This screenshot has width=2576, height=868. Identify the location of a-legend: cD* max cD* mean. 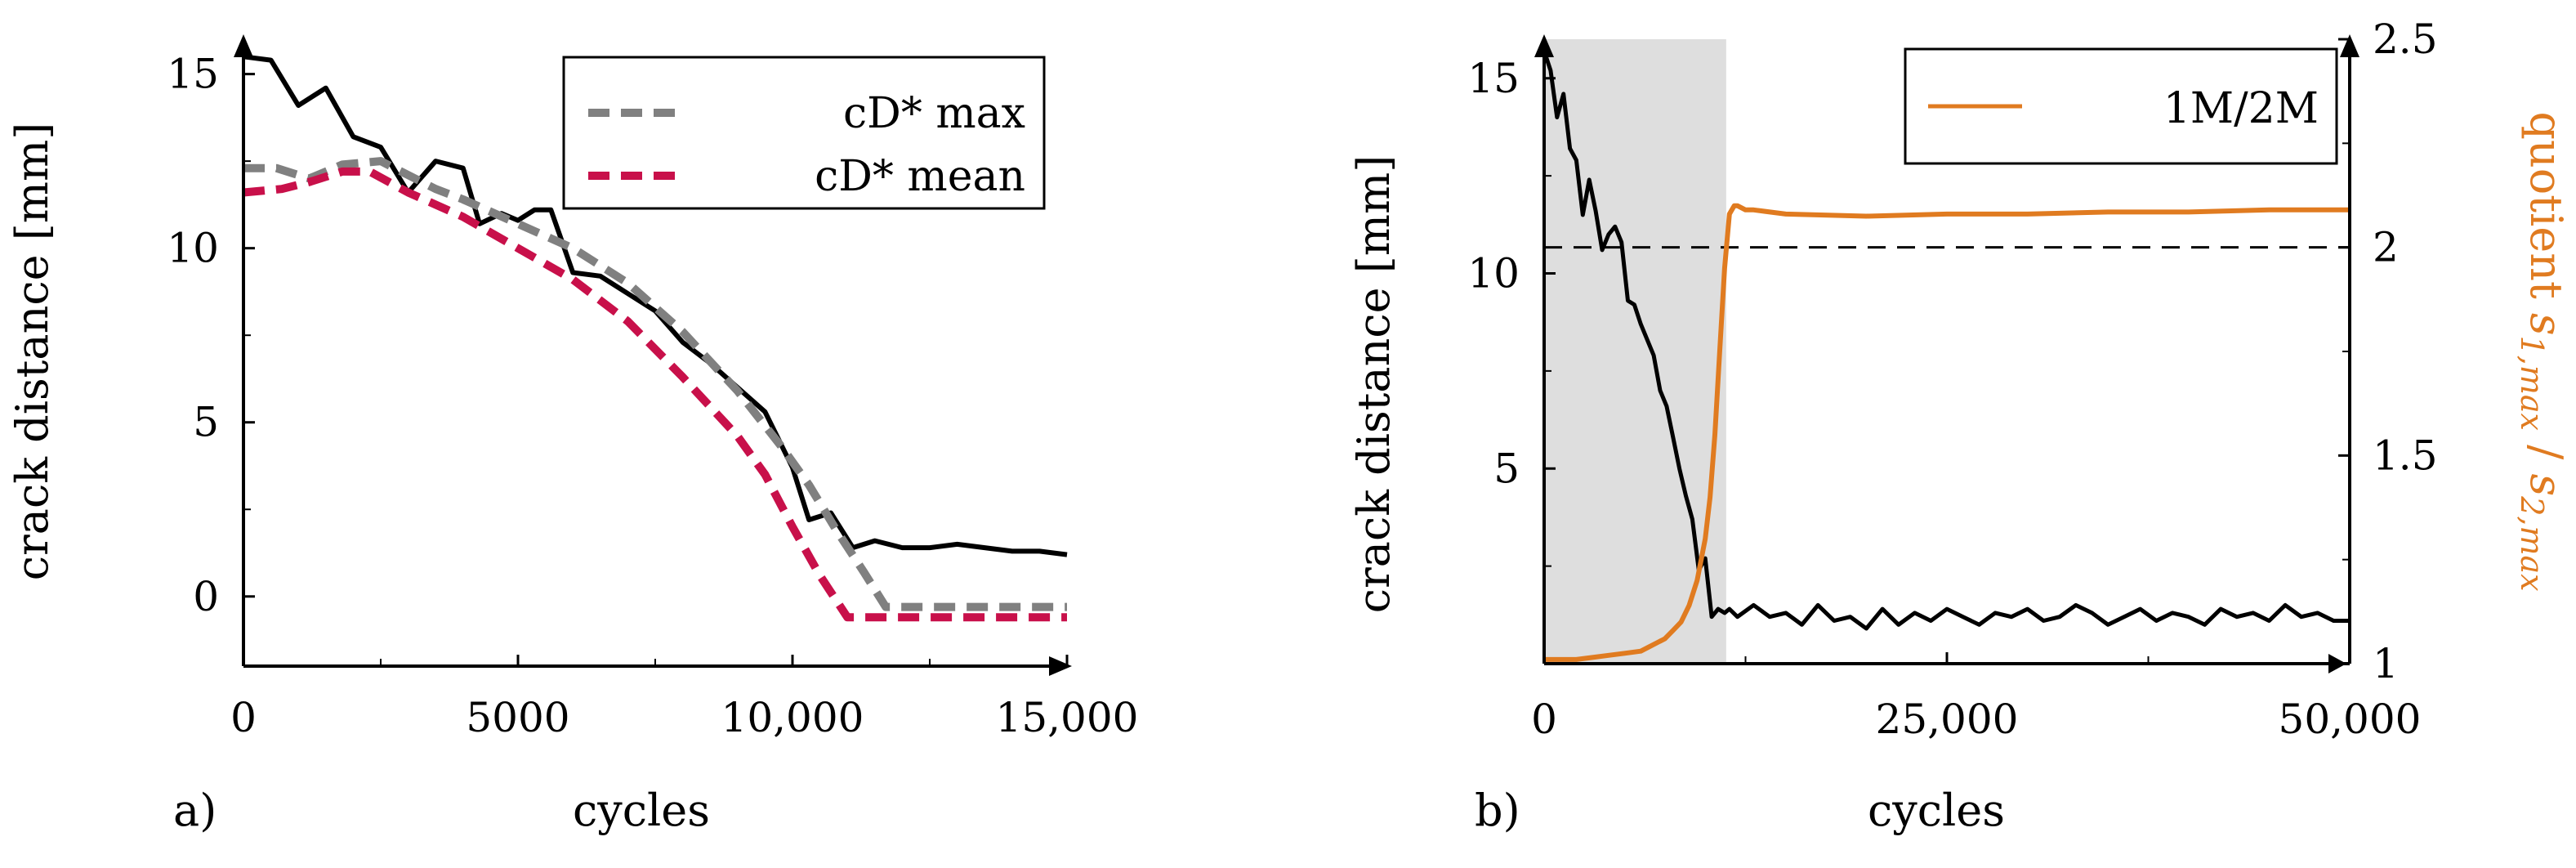
(804, 133).